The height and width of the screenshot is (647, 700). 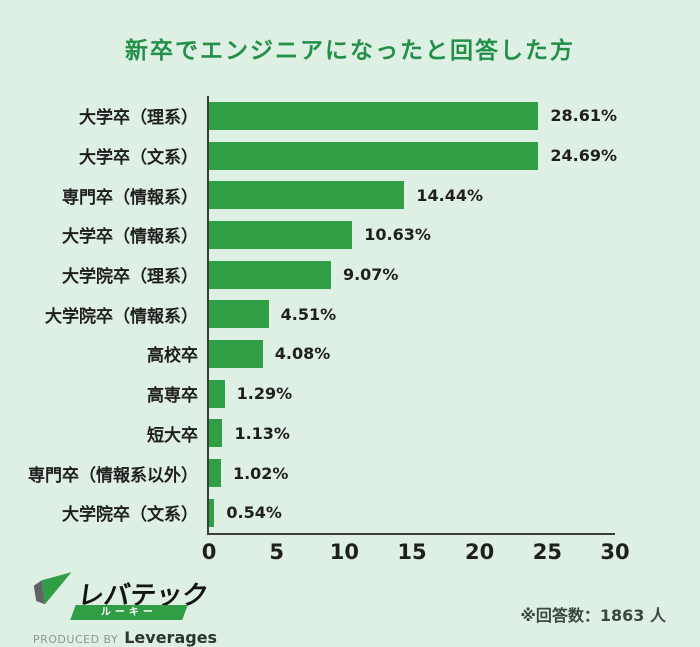 What do you see at coordinates (130, 515) in the screenshot?
I see `category-label: 大学院卒（文系）` at bounding box center [130, 515].